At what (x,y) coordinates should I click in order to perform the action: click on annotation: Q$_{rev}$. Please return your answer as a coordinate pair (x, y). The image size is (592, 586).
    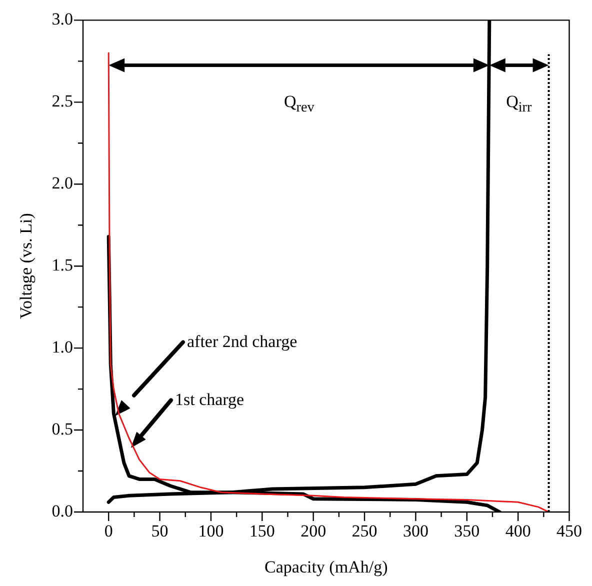
    Looking at the image, I should click on (299, 104).